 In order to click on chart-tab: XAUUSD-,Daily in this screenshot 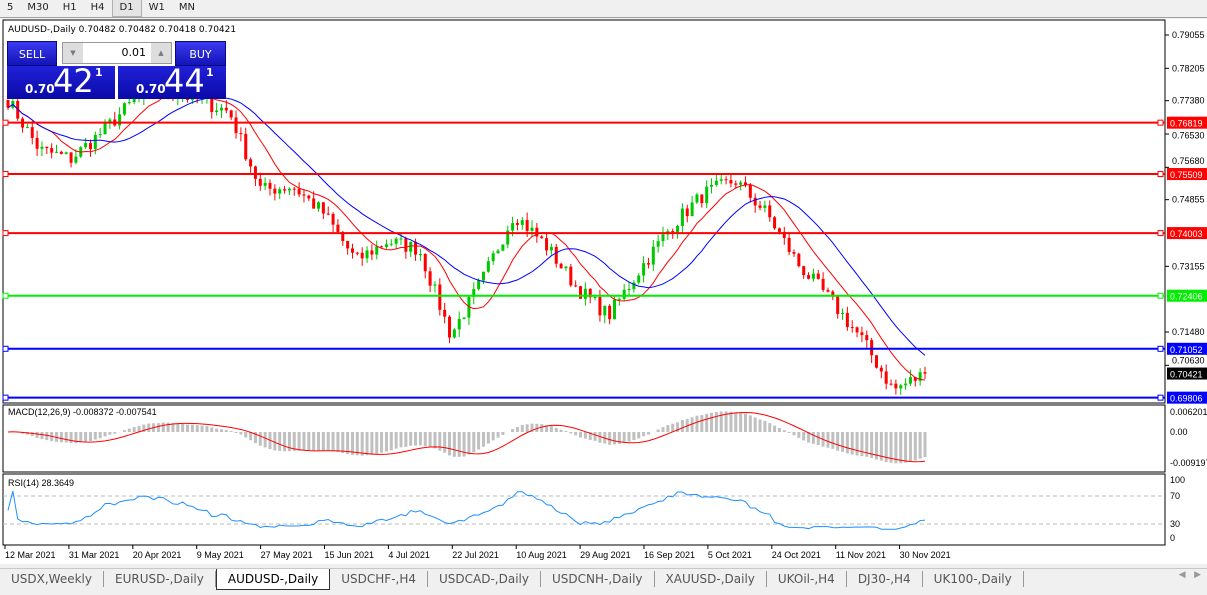, I will do `click(711, 579)`.